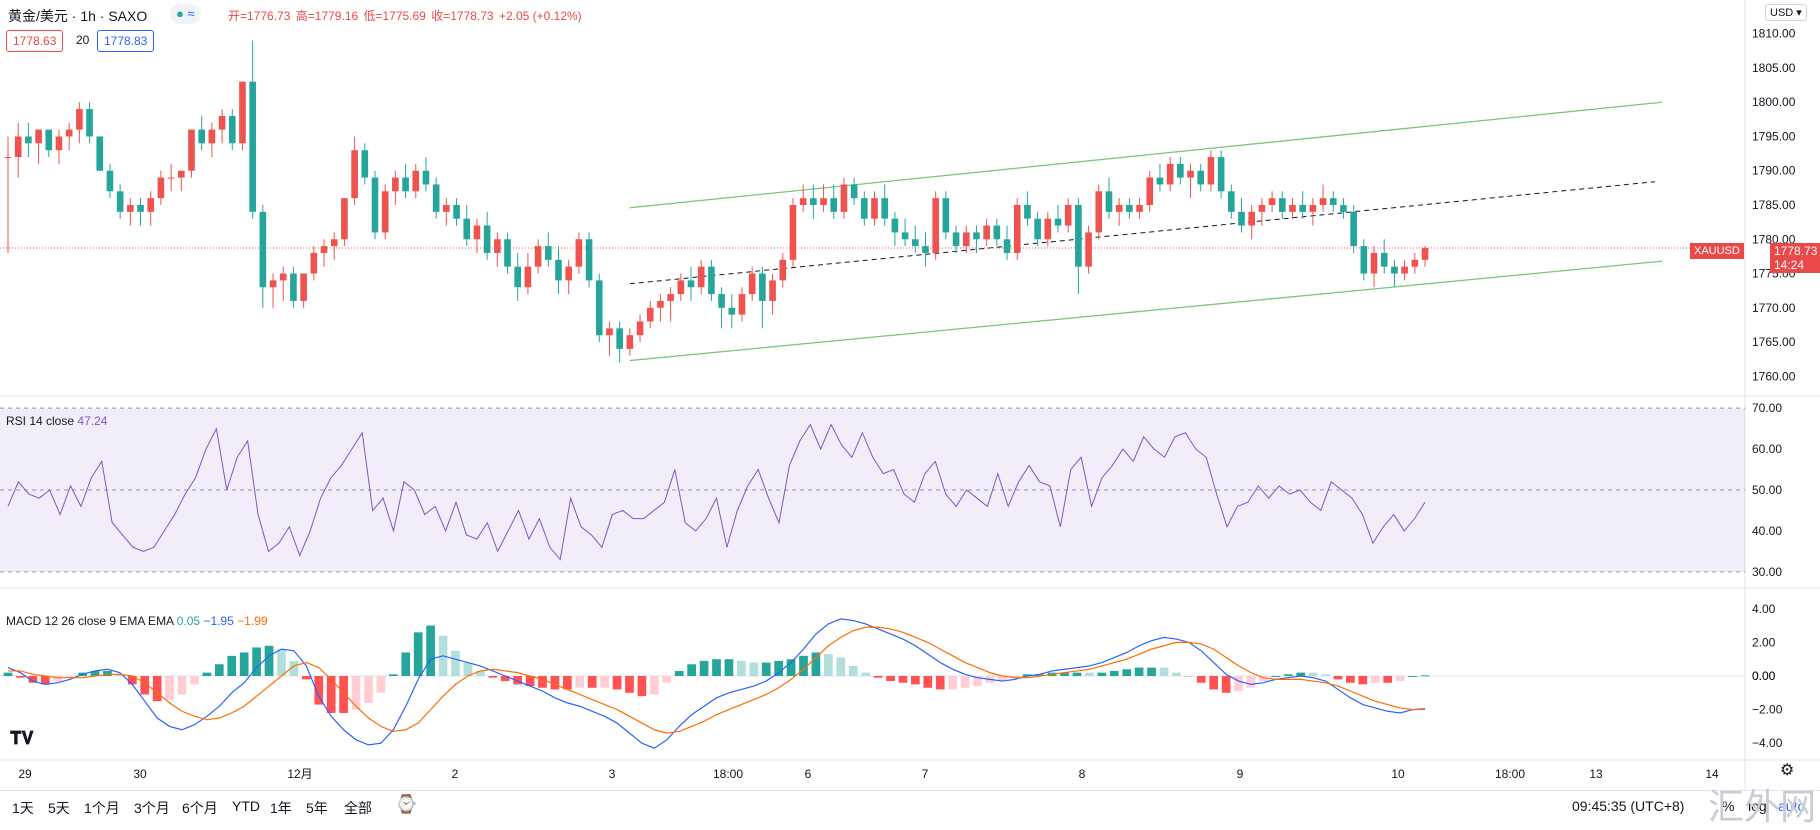  I want to click on date-range-icon: ⌚, so click(406, 804).